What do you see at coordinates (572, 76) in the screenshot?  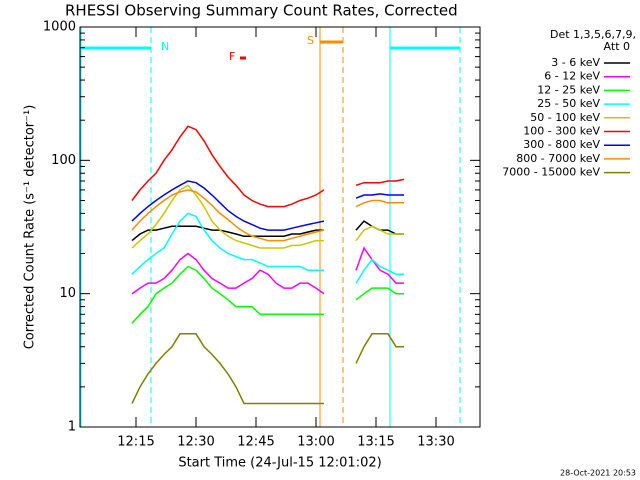 I see `legend-label: 6 - 12 keV` at bounding box center [572, 76].